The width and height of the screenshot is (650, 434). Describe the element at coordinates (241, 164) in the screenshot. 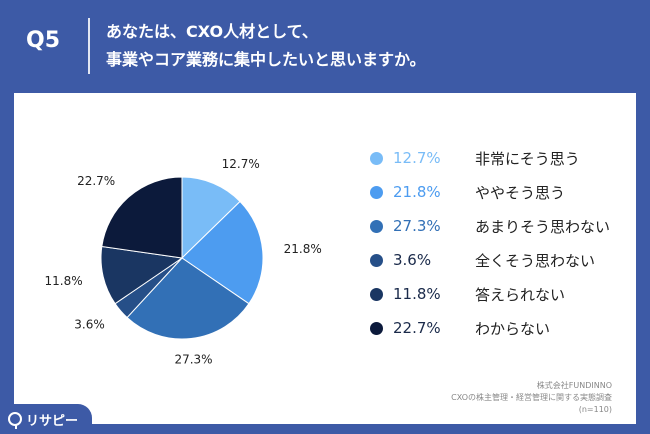

I see `slice-value-label: 12.7%` at that location.